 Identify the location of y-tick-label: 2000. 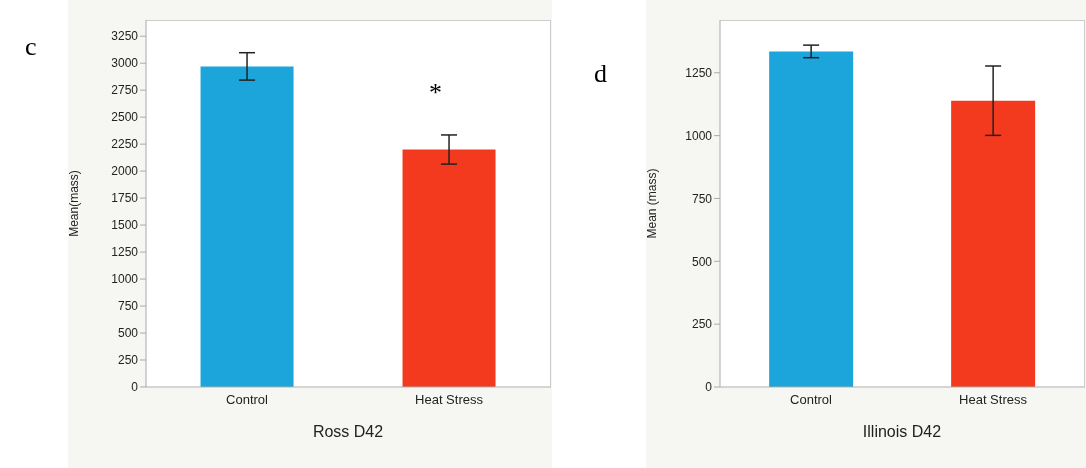
(125, 171).